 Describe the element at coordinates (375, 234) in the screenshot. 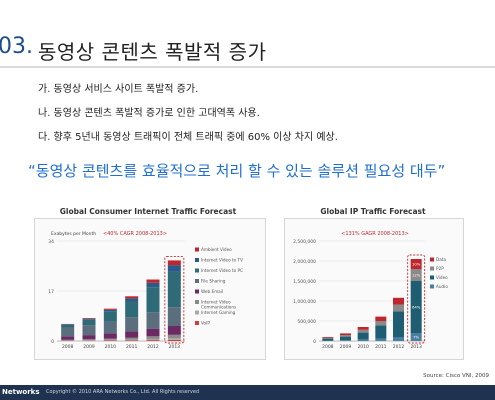

I see `cagr-annotation: <131% GAGR 2008-2013>` at that location.